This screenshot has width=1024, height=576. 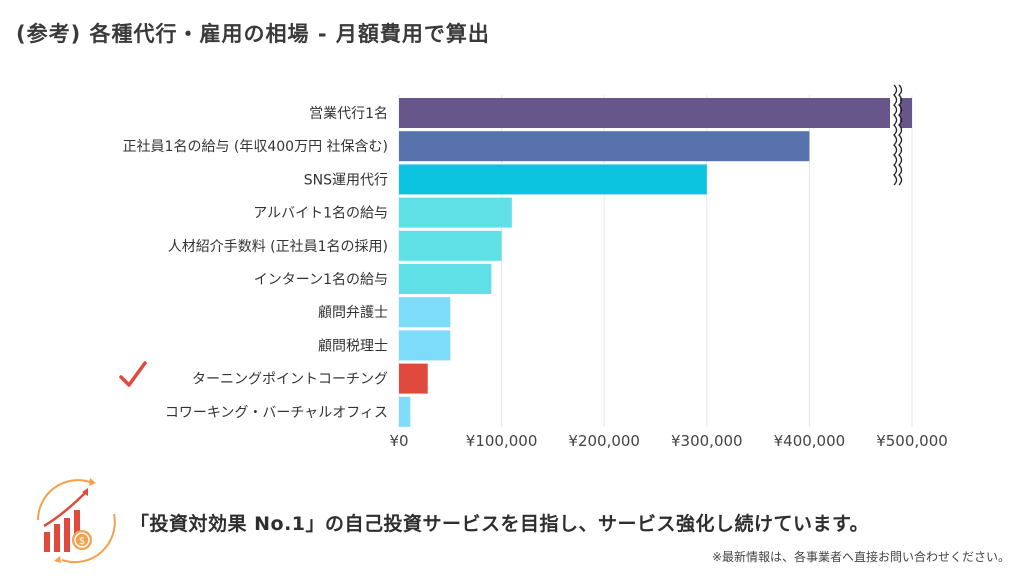 I want to click on chart-title: (参考) 各種代行・雇用の相場 - 月額費用で算出, so click(x=253, y=34).